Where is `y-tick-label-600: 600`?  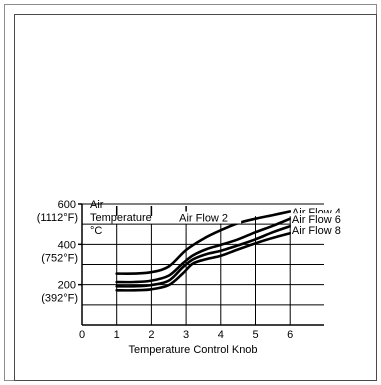 y-tick-label-600: 600 is located at coordinates (67, 205).